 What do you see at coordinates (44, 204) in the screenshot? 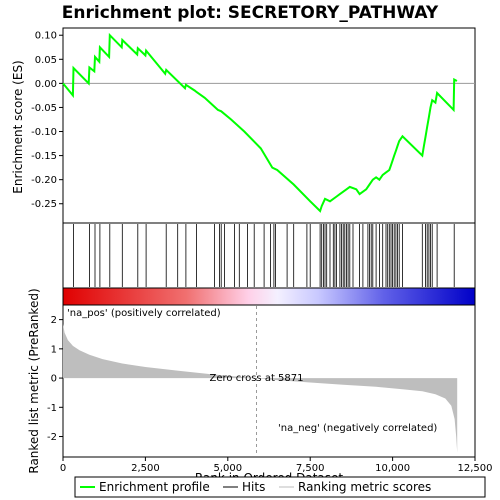
I see `es-y-tick-label: -0.25` at bounding box center [44, 204].